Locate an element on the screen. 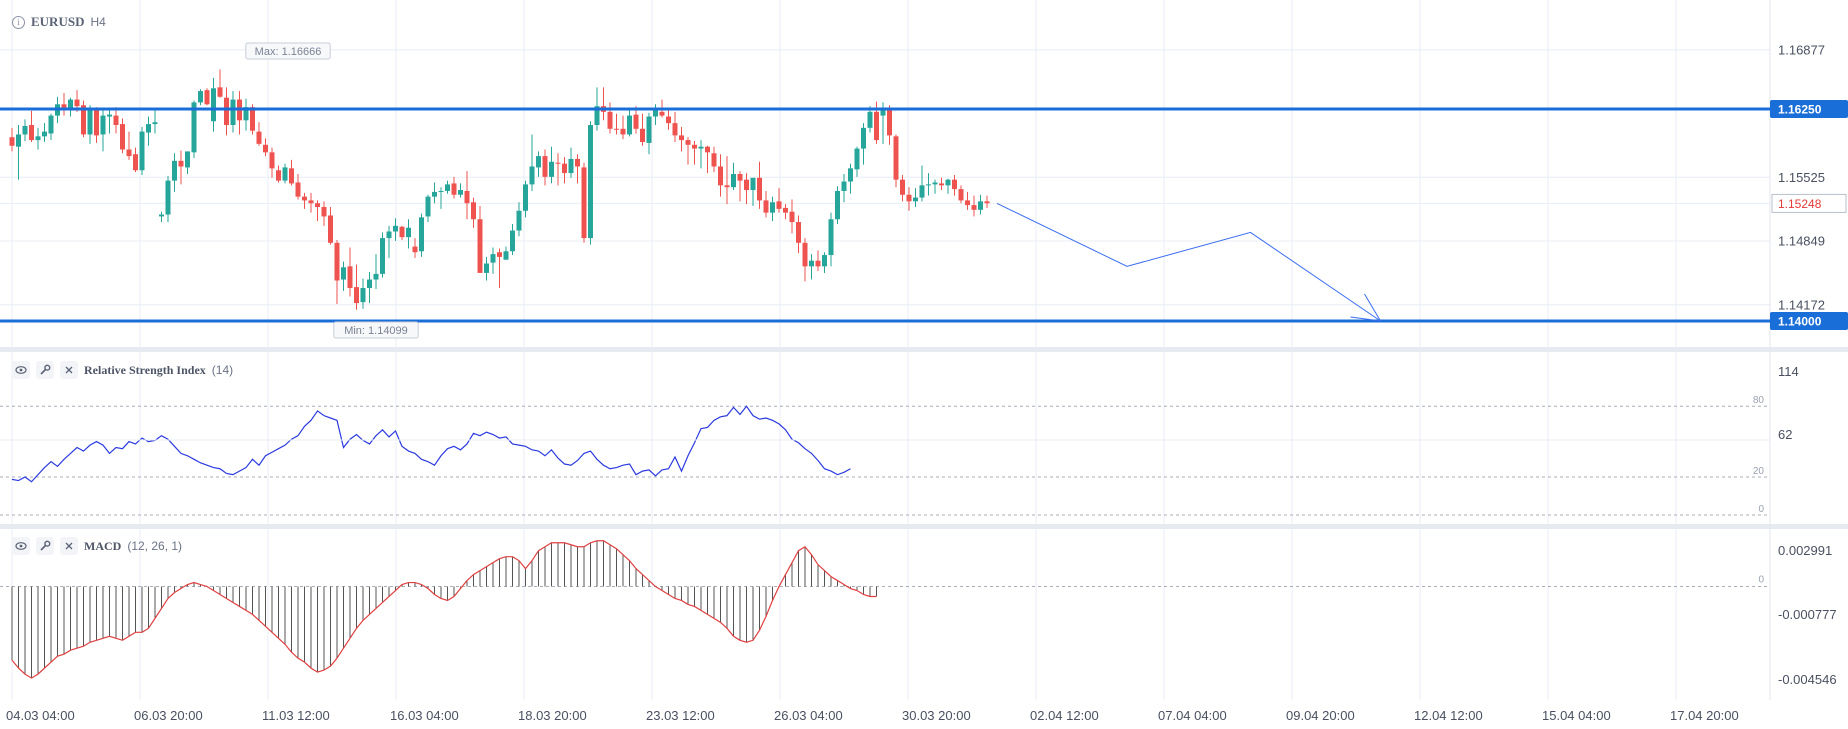 Image resolution: width=1848 pixels, height=729 pixels. max-label: Max: 1.16666 is located at coordinates (288, 52).